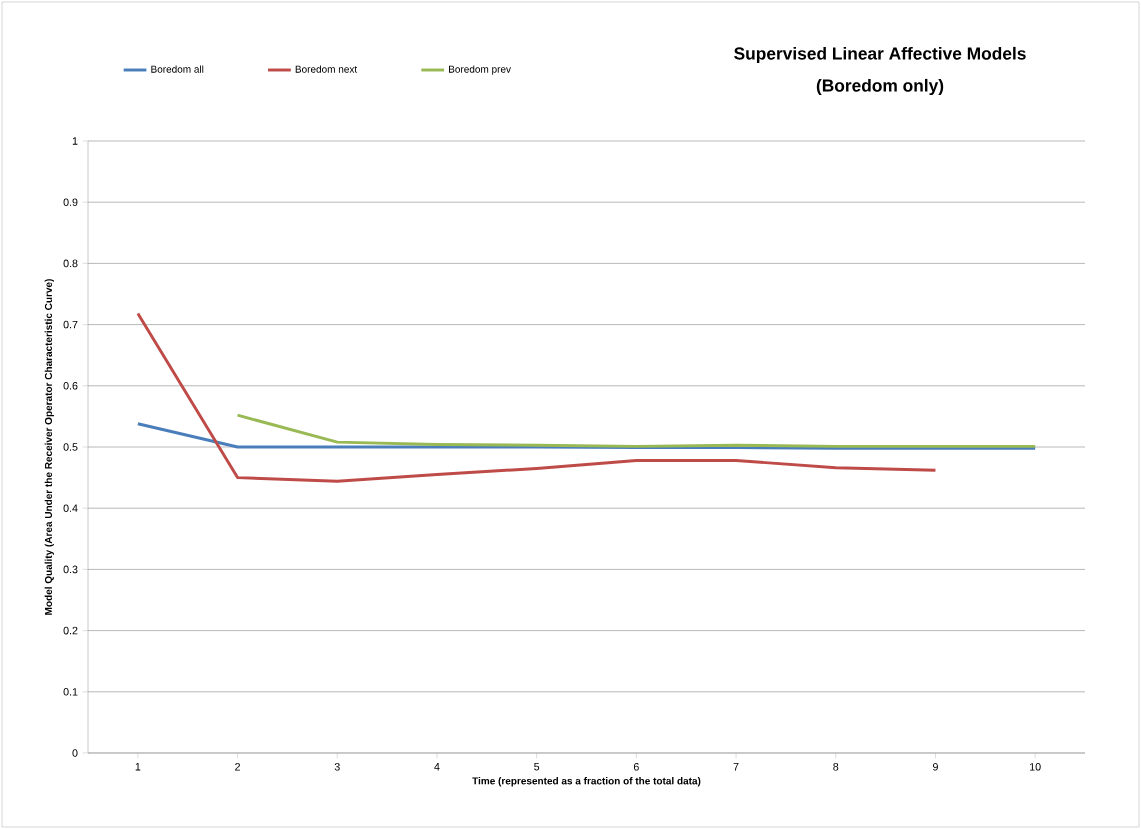 This screenshot has width=1141, height=829. What do you see at coordinates (70, 263) in the screenshot?
I see `y-tick-label: 0.8` at bounding box center [70, 263].